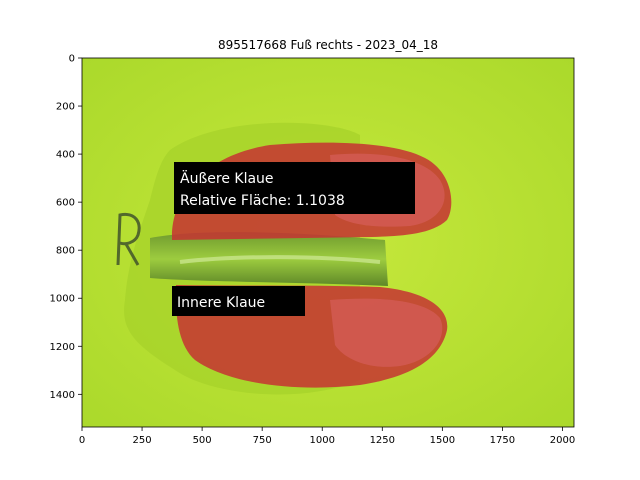 The width and height of the screenshot is (640, 480). I want to click on band-stripe, so click(280, 259).